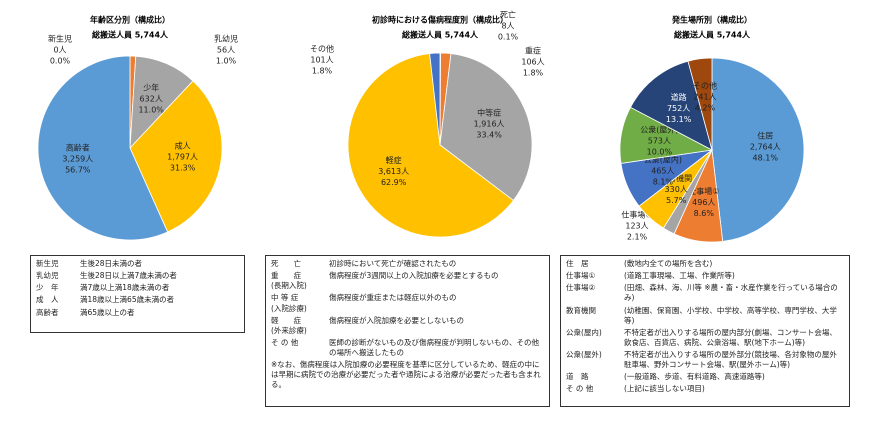  I want to click on definition-text: 満65歳以上の者, so click(107, 312).